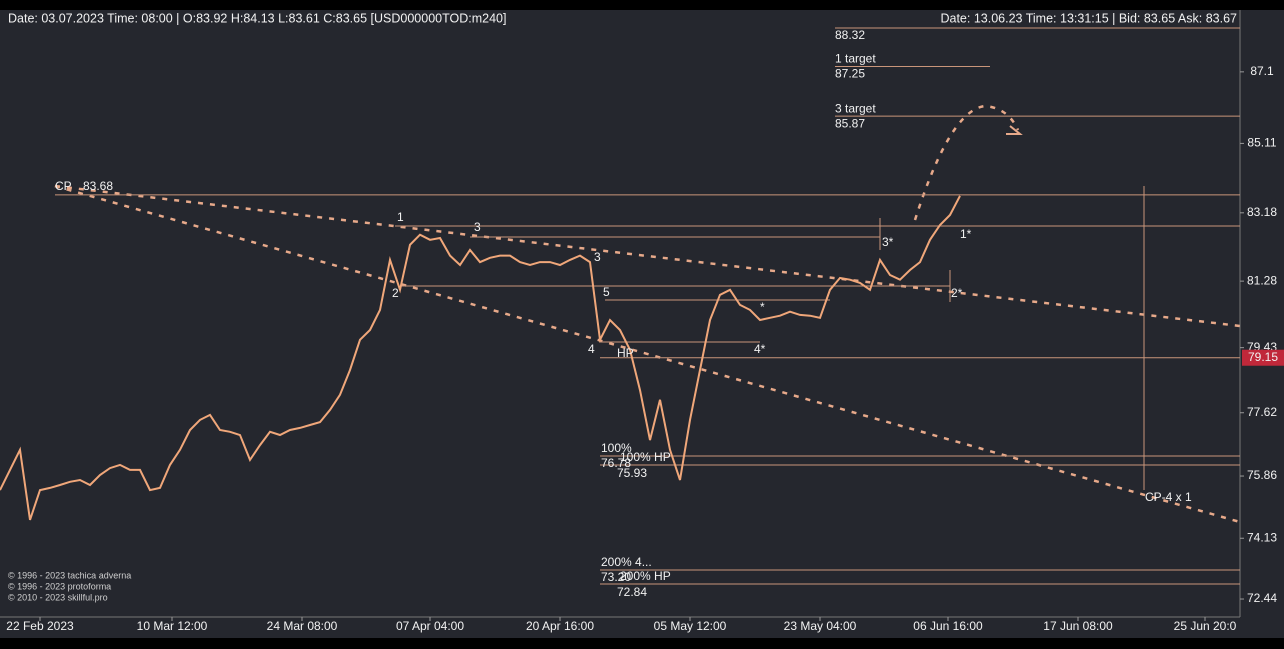 Image resolution: width=1284 pixels, height=649 pixels. Describe the element at coordinates (59, 586) in the screenshot. I see `copyright: © 1996 - 2023 protoforma` at that location.